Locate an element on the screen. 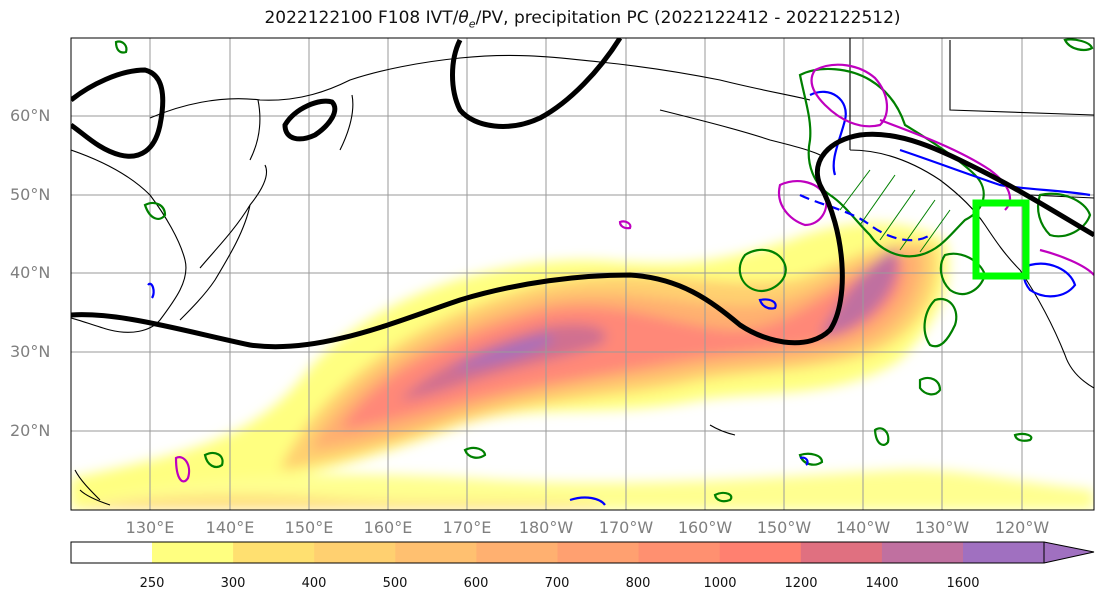 Image resolution: width=1105 pixels, height=603 pixels. lon-label-160w: 160°W is located at coordinates (705, 527).